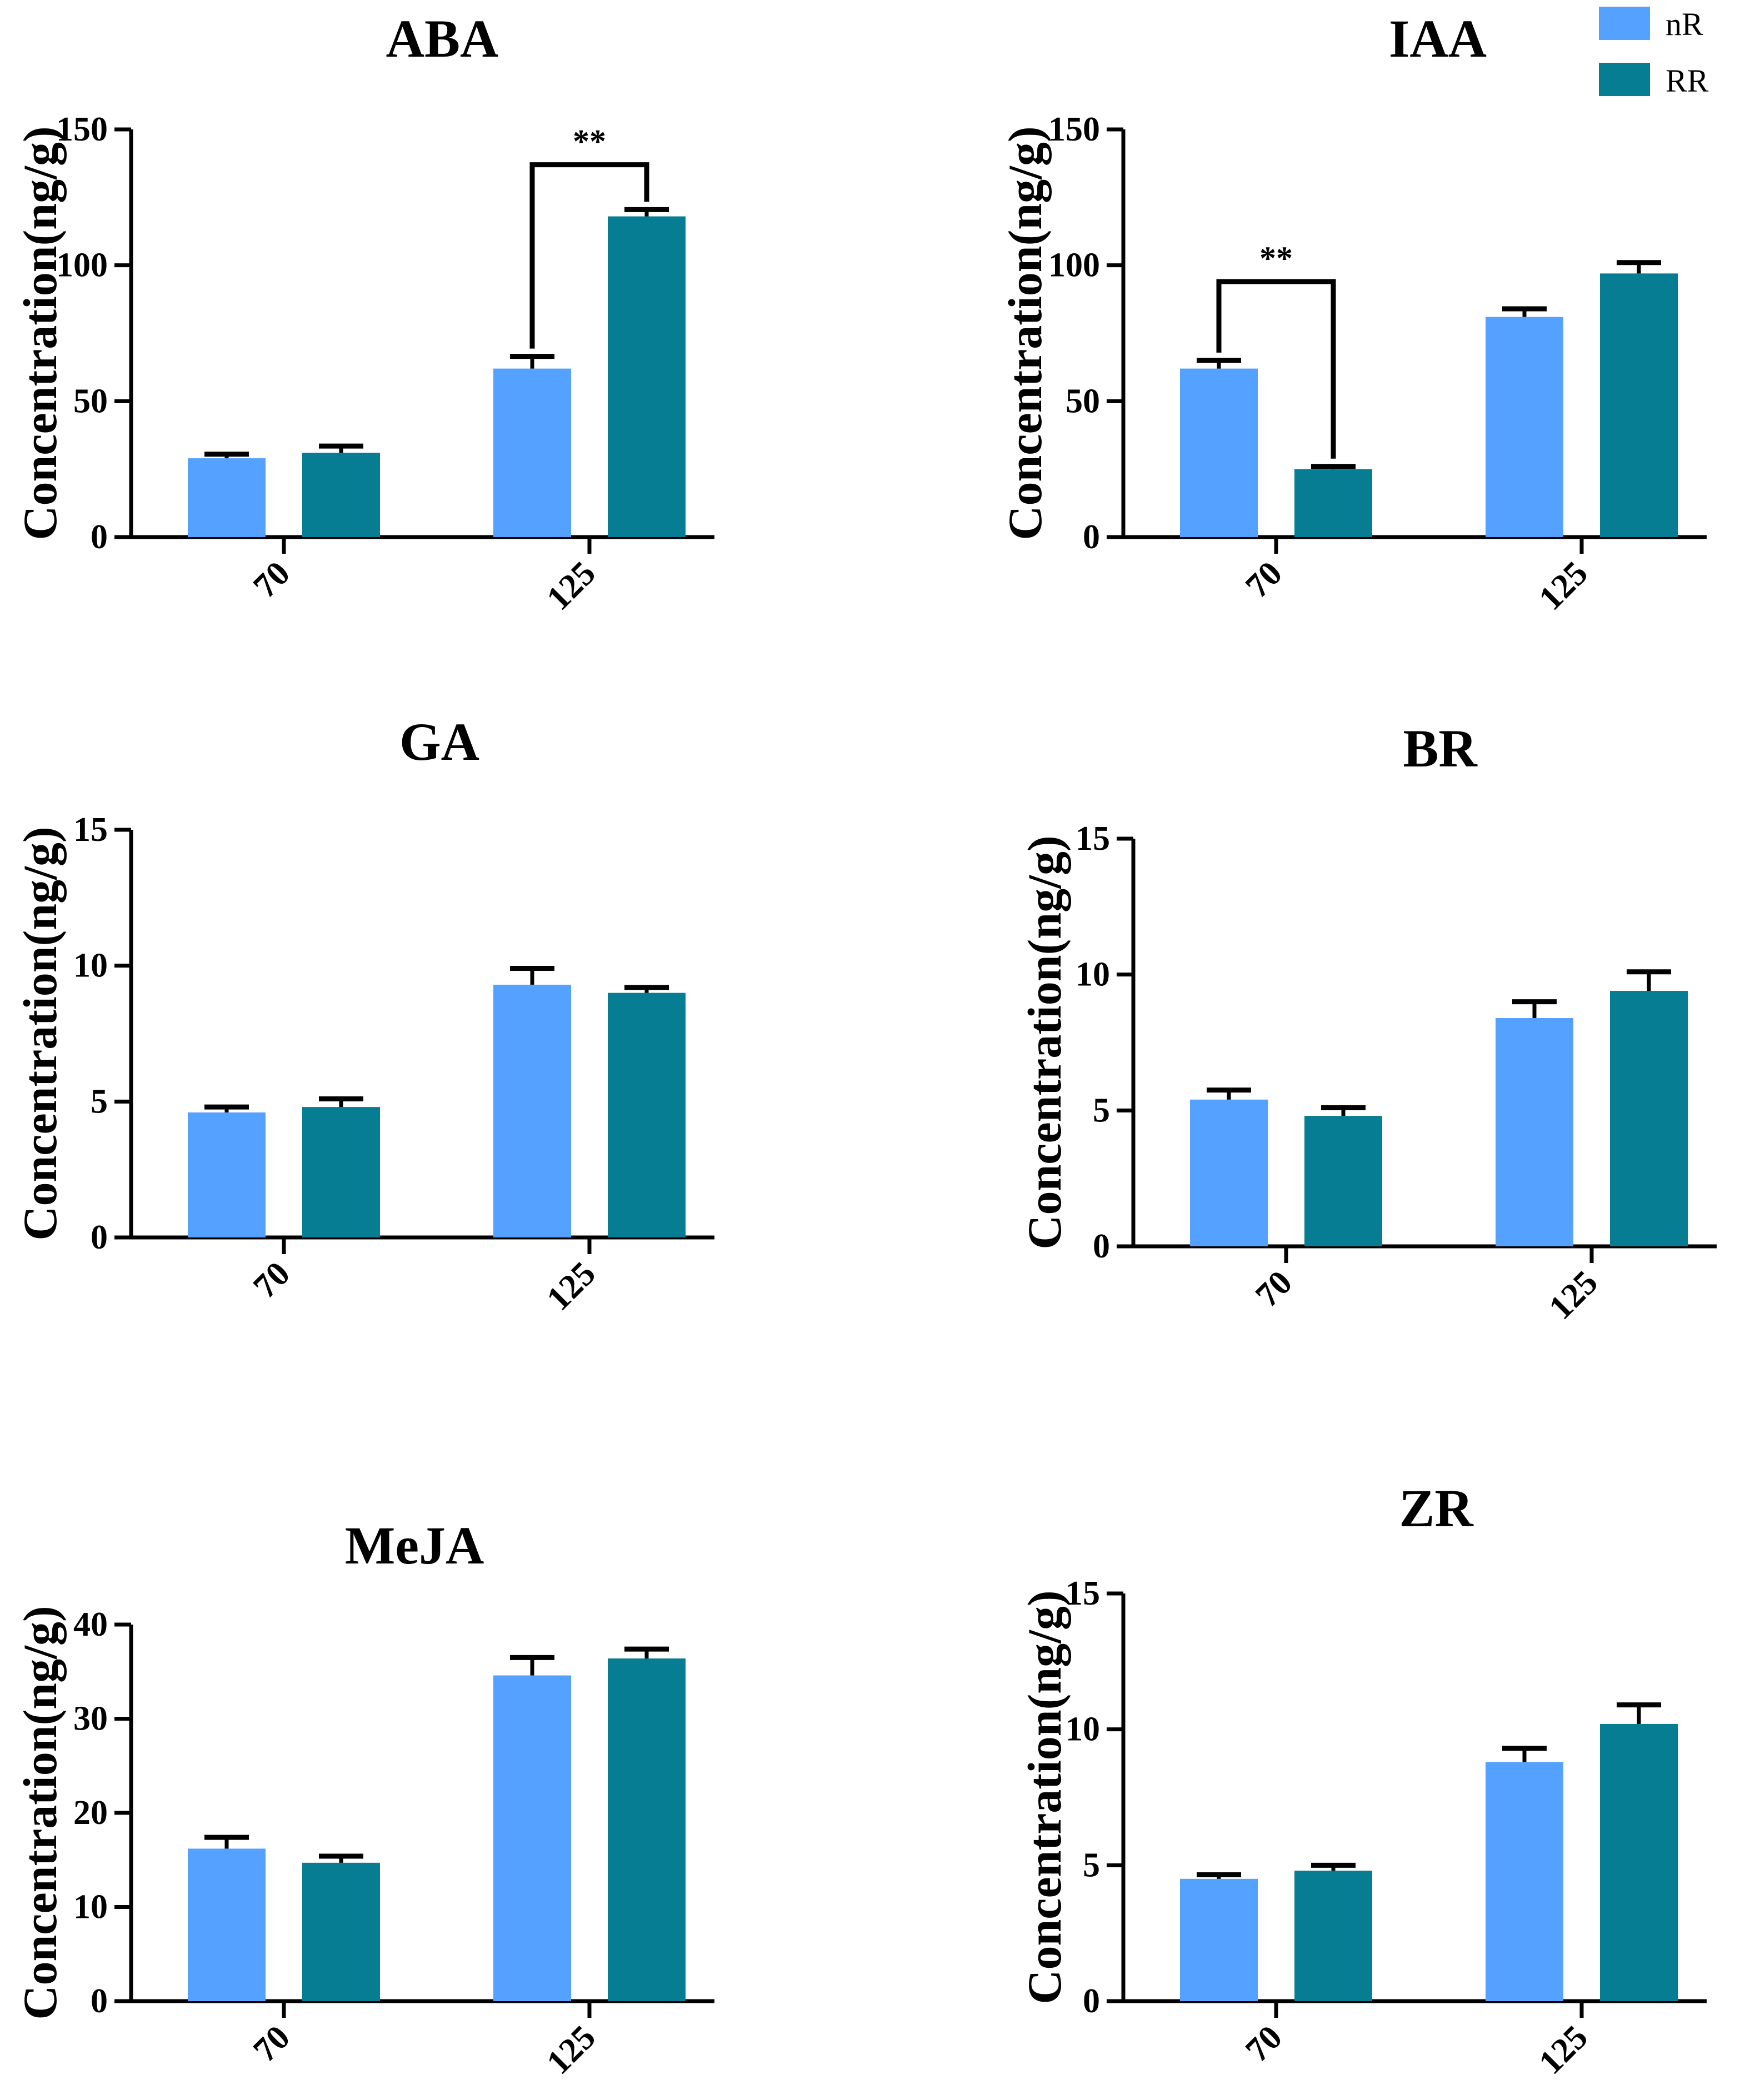  What do you see at coordinates (1624, 23) in the screenshot?
I see `legend-swatch-nR` at bounding box center [1624, 23].